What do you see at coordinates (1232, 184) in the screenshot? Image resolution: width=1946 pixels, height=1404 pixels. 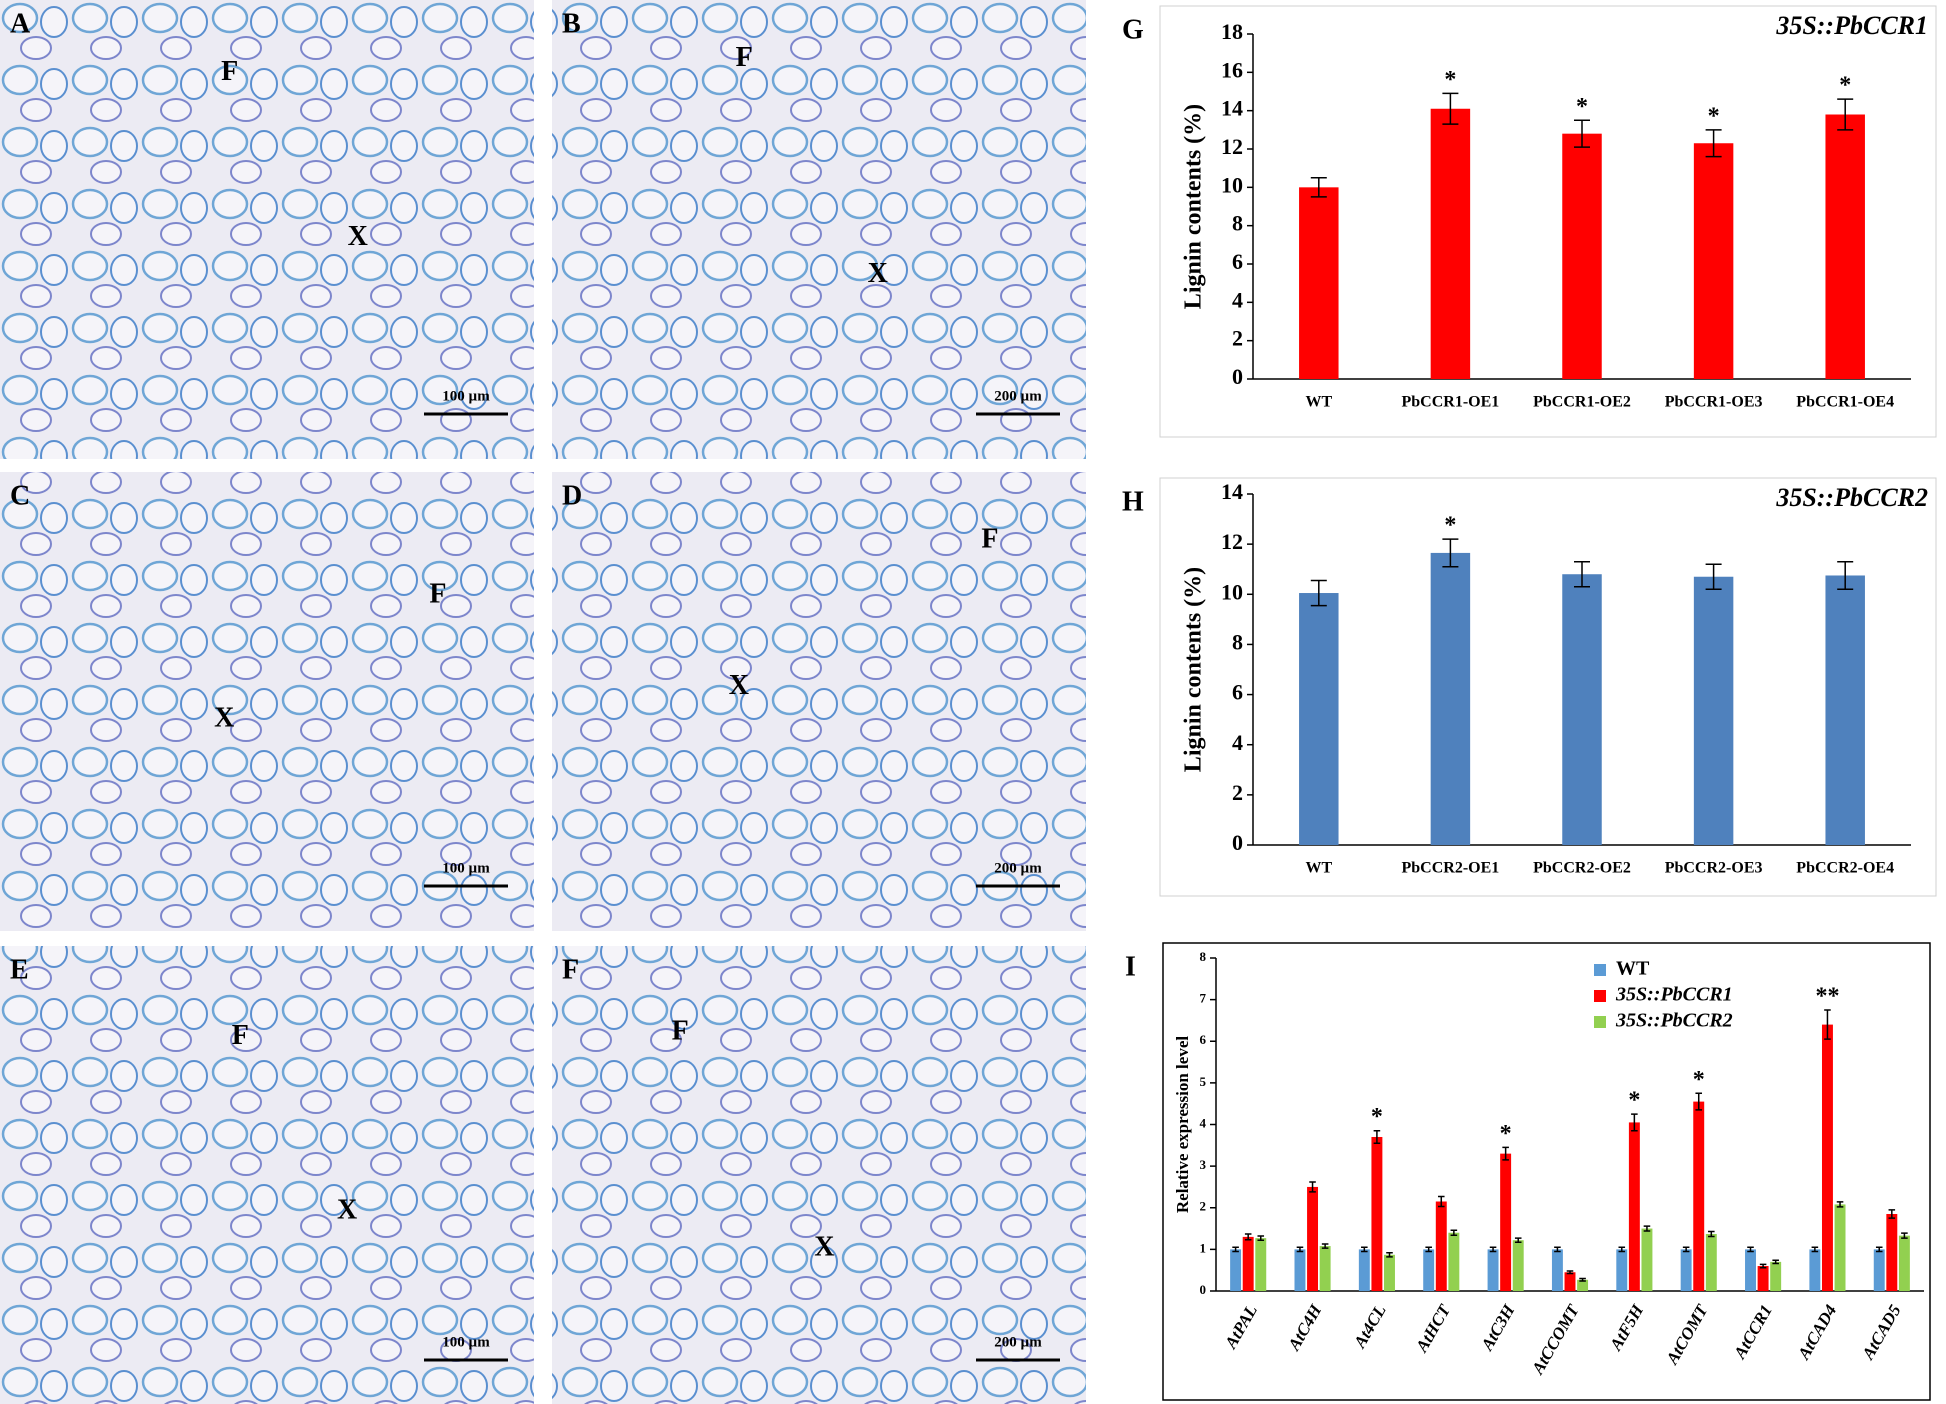 I see `y-tick-label: 10` at bounding box center [1232, 184].